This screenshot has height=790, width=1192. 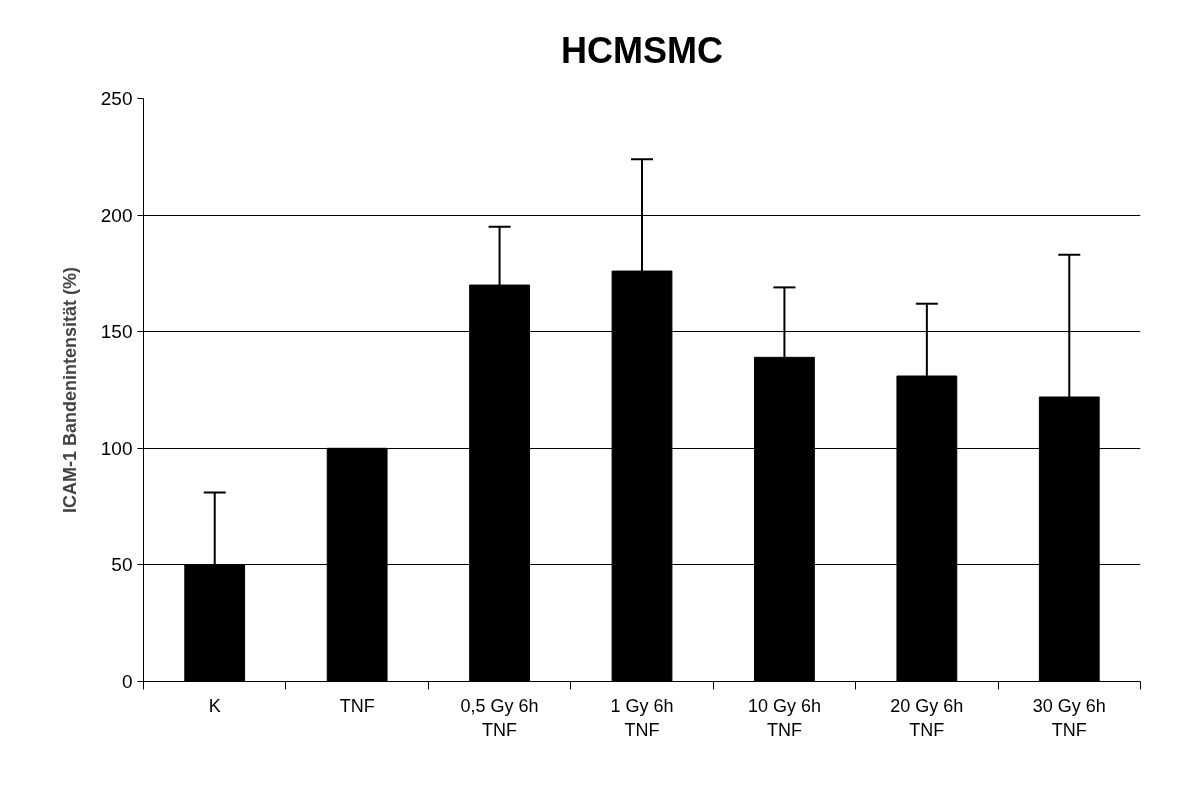 What do you see at coordinates (357, 705) in the screenshot?
I see `x-tick-label: TNF` at bounding box center [357, 705].